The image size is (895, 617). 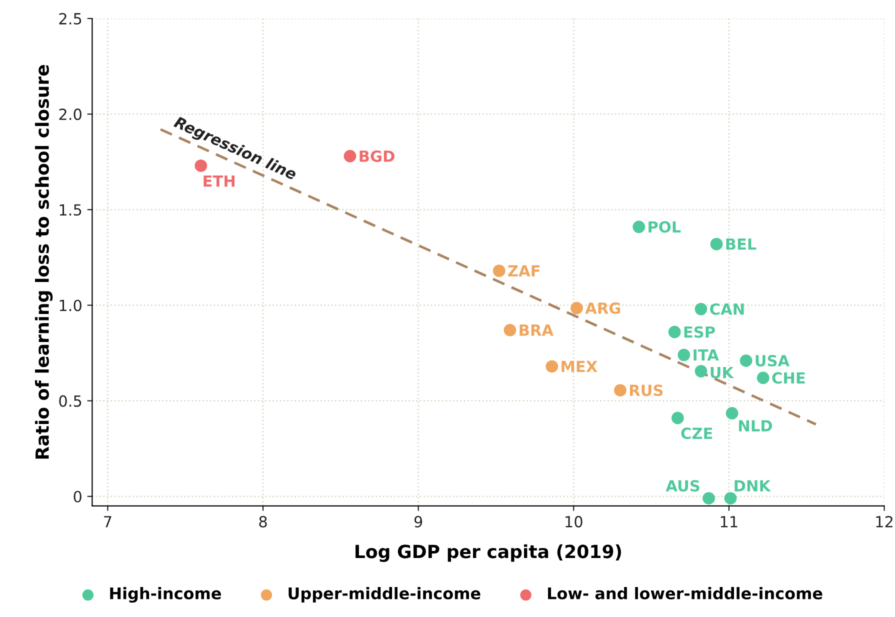 I want to click on data-label: BEL, so click(x=741, y=244).